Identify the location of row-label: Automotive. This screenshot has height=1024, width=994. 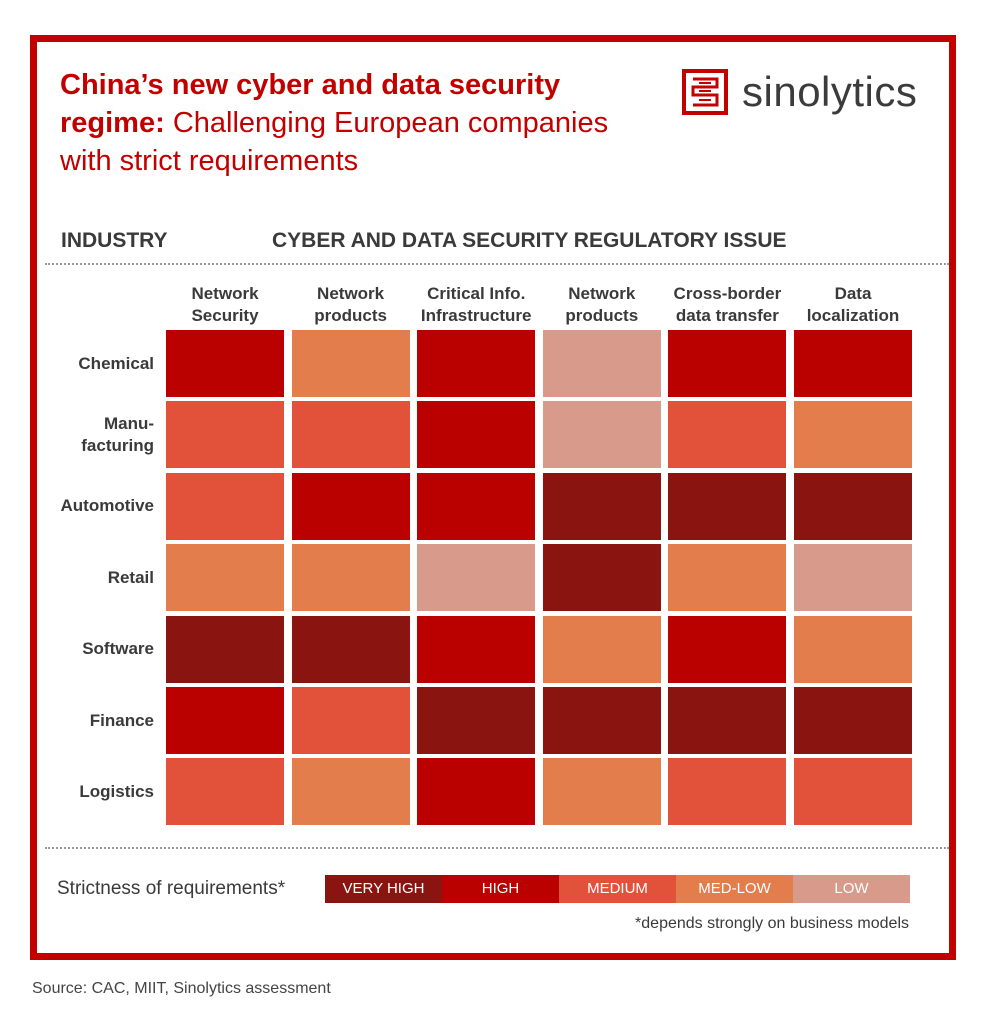
(96, 506).